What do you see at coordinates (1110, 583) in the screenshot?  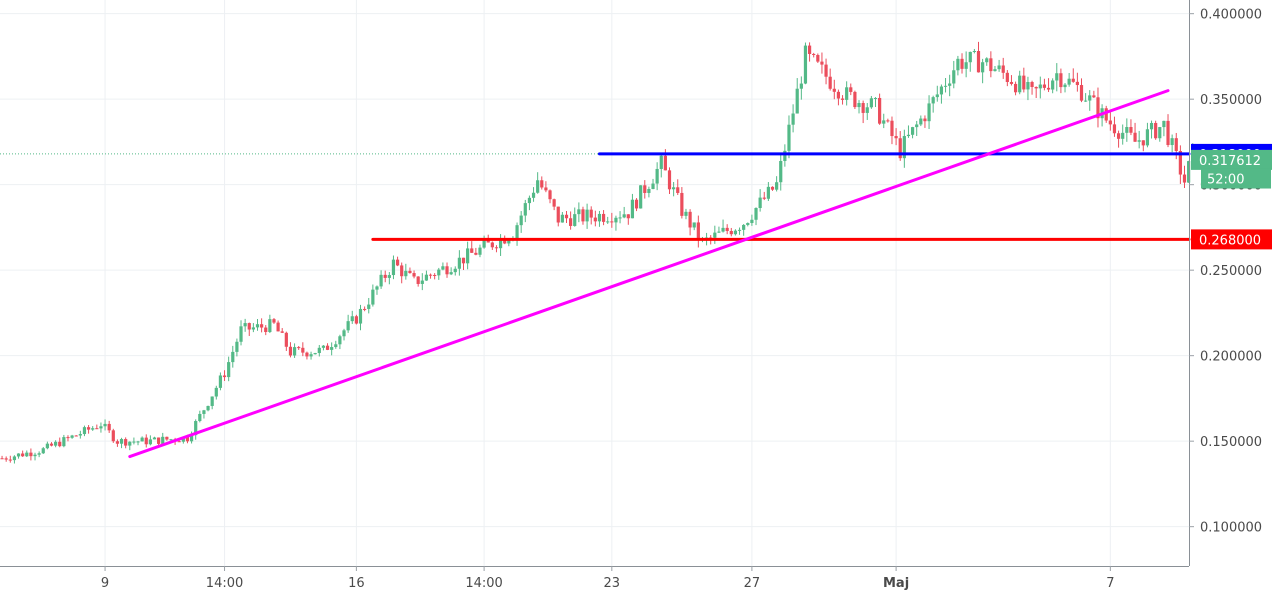 I see `x-tick-label: 7` at bounding box center [1110, 583].